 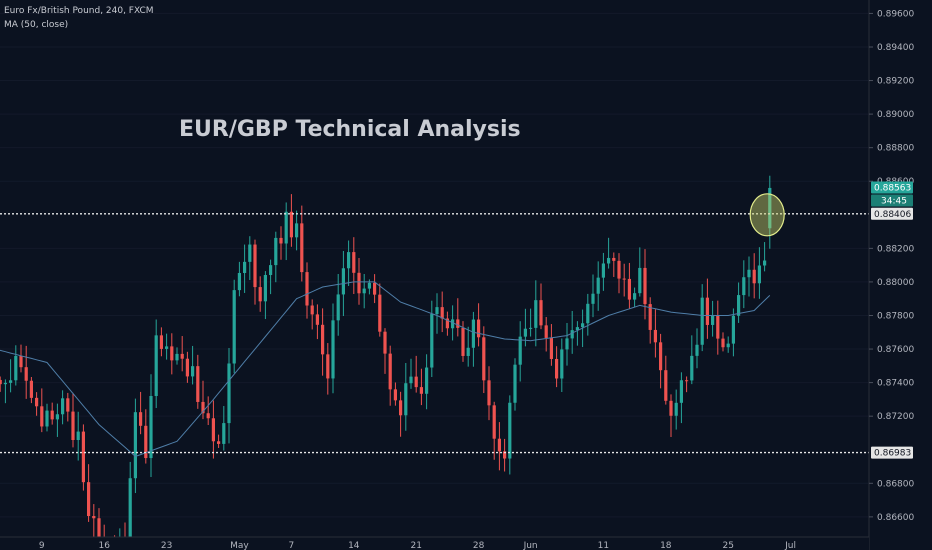 I want to click on countdown-tag-bg, so click(x=892, y=200).